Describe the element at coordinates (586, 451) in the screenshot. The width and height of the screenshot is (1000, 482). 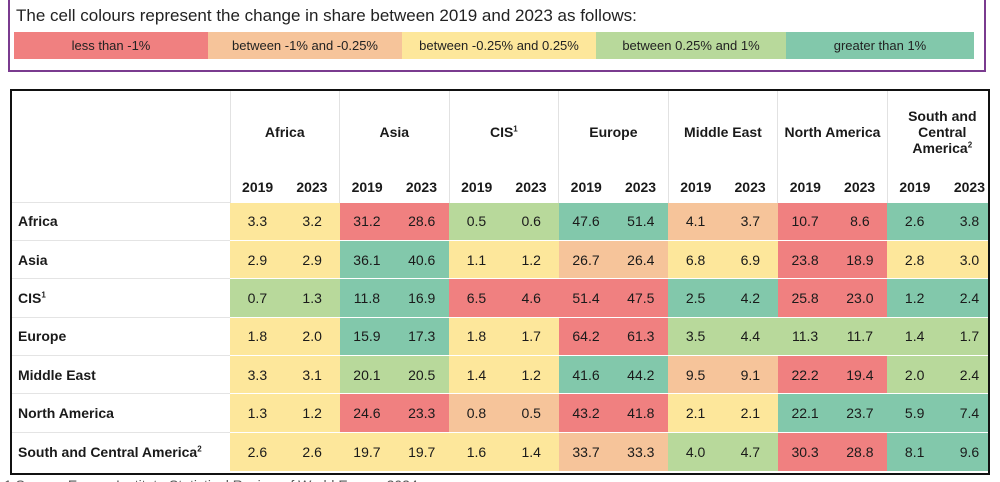
I see `value-cell: 33.7` at that location.